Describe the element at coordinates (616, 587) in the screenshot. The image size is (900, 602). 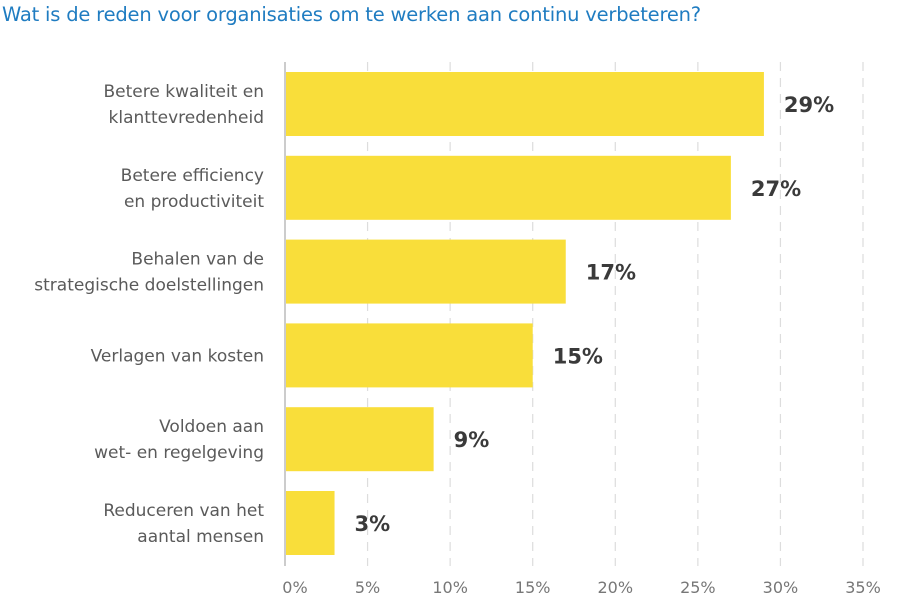
I see `x-tick-label: 20%` at that location.